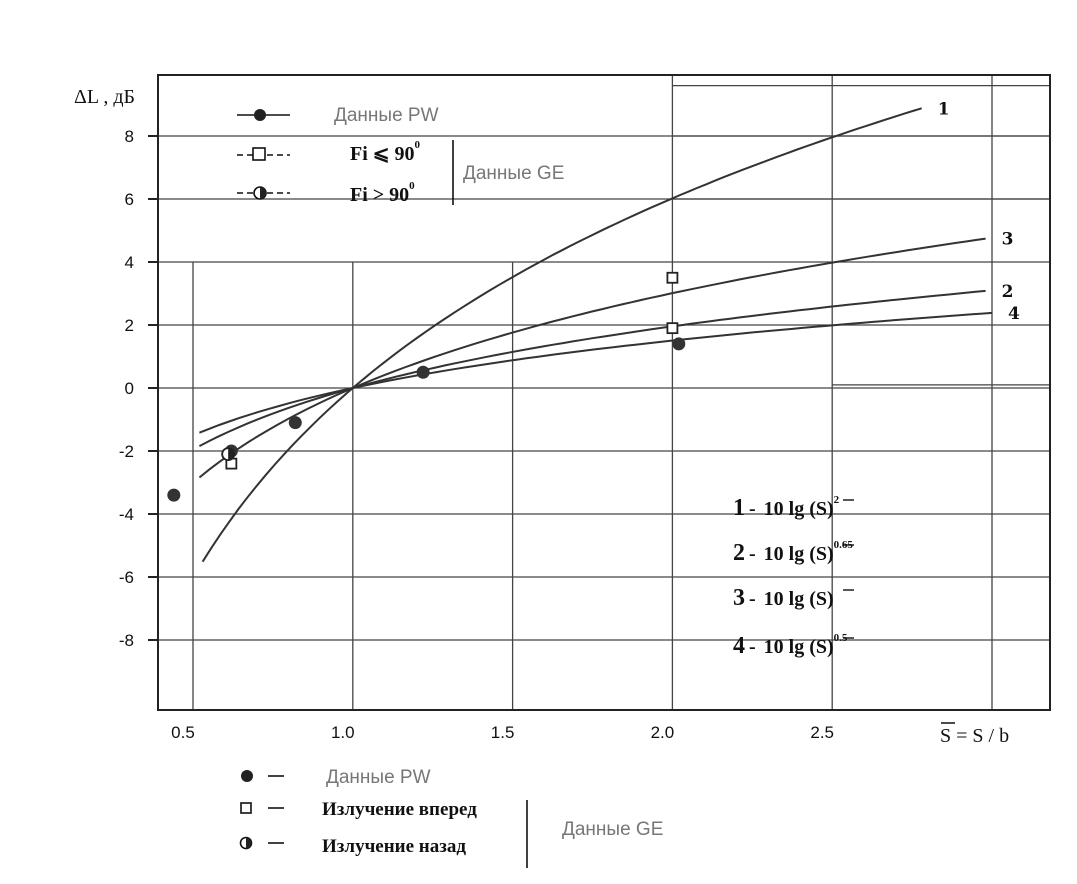  Describe the element at coordinates (1008, 240) in the screenshot. I see `curve-label-3: 3` at that location.